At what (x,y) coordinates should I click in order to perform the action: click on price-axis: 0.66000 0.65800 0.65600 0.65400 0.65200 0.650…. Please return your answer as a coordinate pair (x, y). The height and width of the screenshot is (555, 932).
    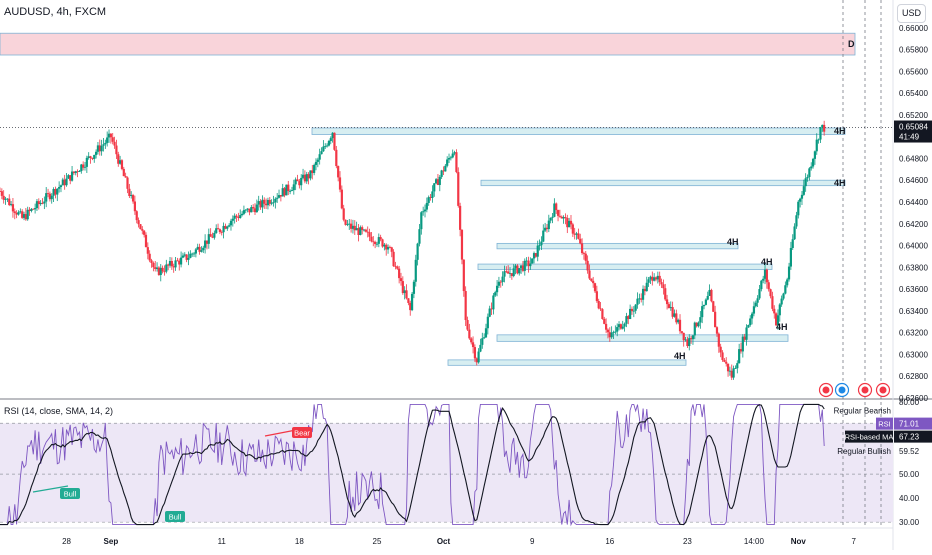
    Looking at the image, I should click on (913, 213).